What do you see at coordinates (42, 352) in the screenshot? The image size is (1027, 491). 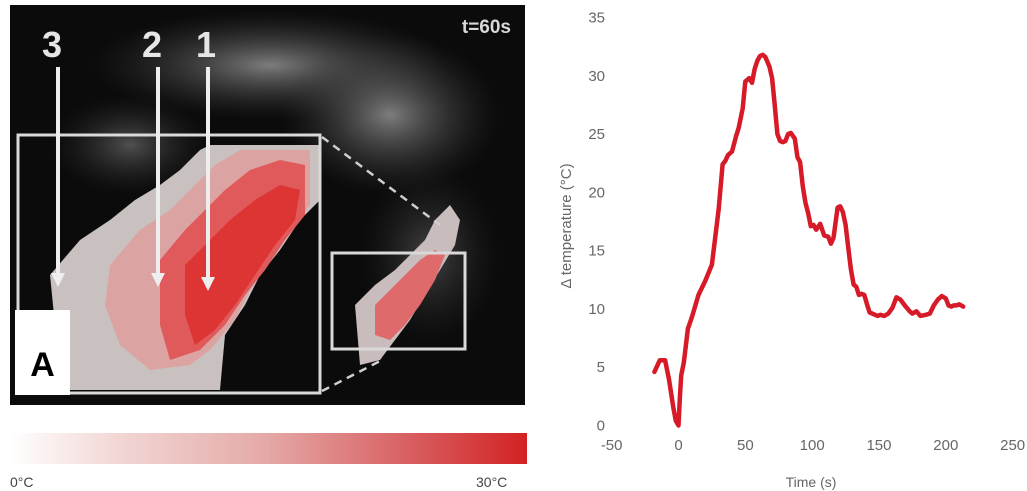 I see `panel-letter: A` at bounding box center [42, 352].